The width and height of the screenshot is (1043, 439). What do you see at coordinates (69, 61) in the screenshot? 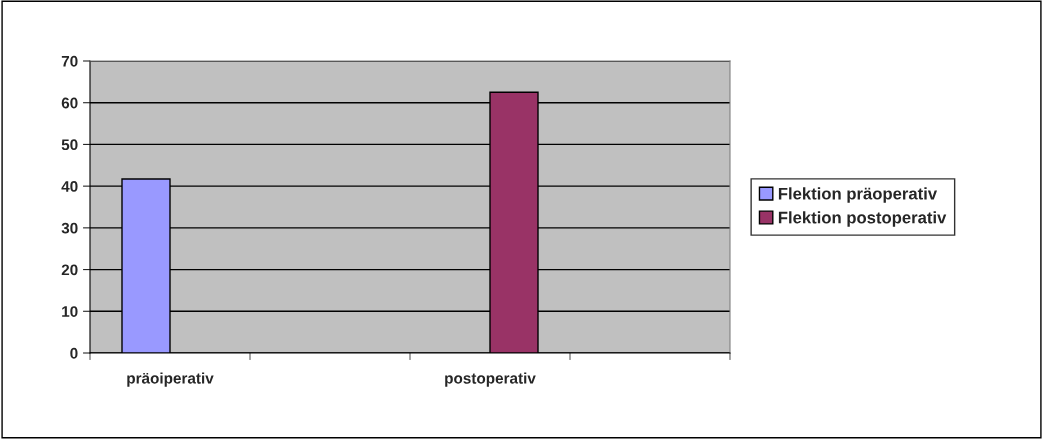
I see `y-tick-label: 70` at bounding box center [69, 61].